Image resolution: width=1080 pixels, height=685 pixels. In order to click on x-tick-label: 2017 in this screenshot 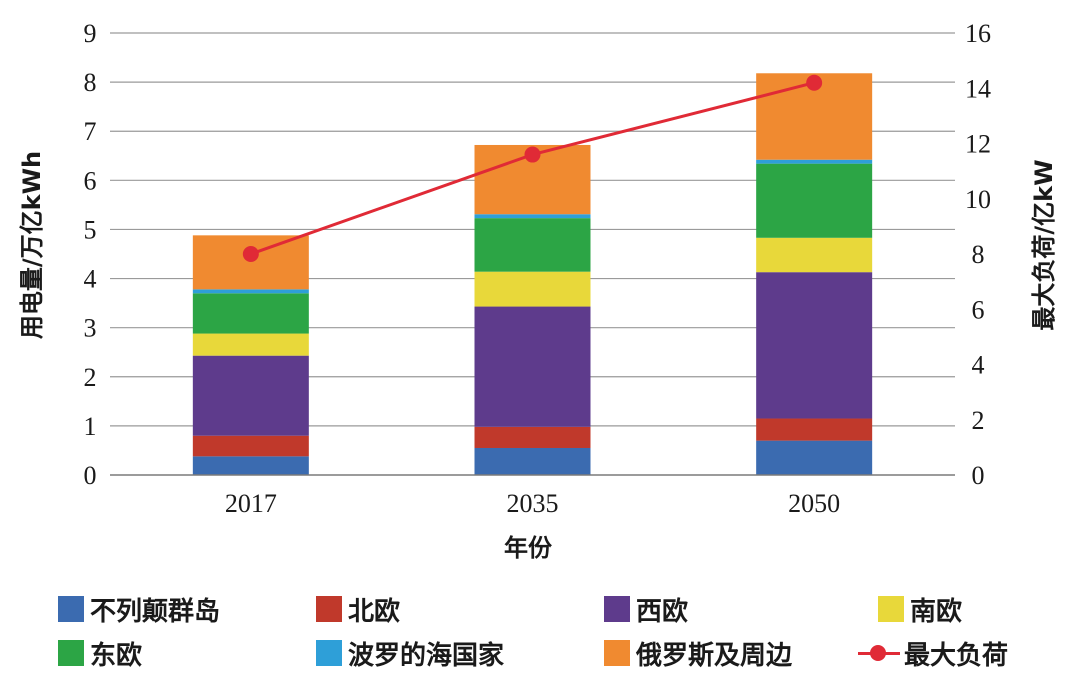, I will do `click(251, 503)`.